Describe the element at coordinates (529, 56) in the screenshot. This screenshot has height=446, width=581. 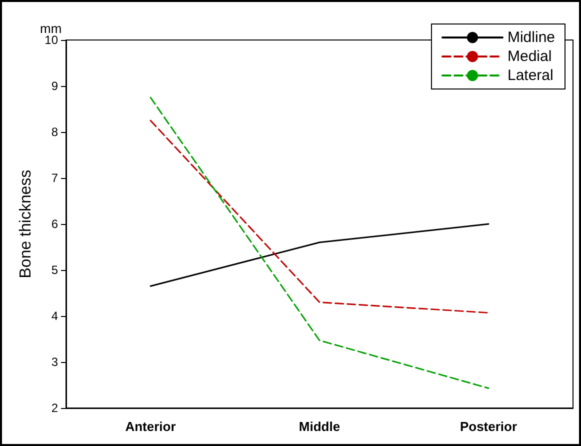
I see `legend-label: Medial` at that location.